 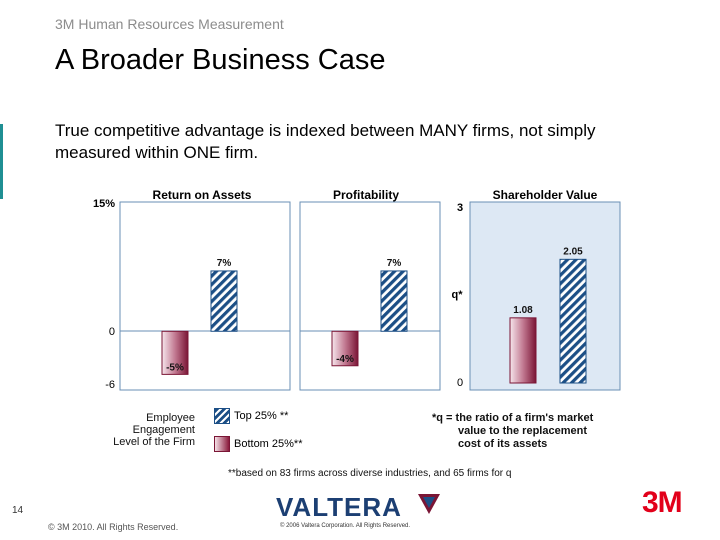 What do you see at coordinates (220, 60) in the screenshot?
I see `page-title: A Broader Business Case` at bounding box center [220, 60].